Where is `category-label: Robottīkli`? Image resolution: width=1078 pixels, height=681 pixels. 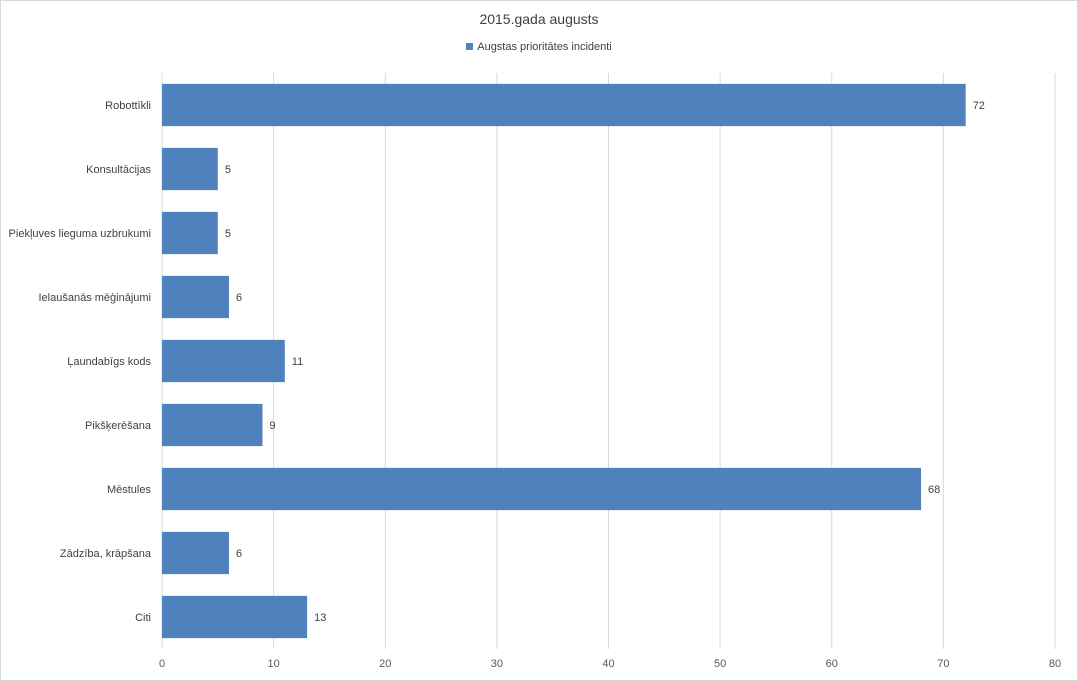
category-label: Robottīkli is located at coordinates (128, 106).